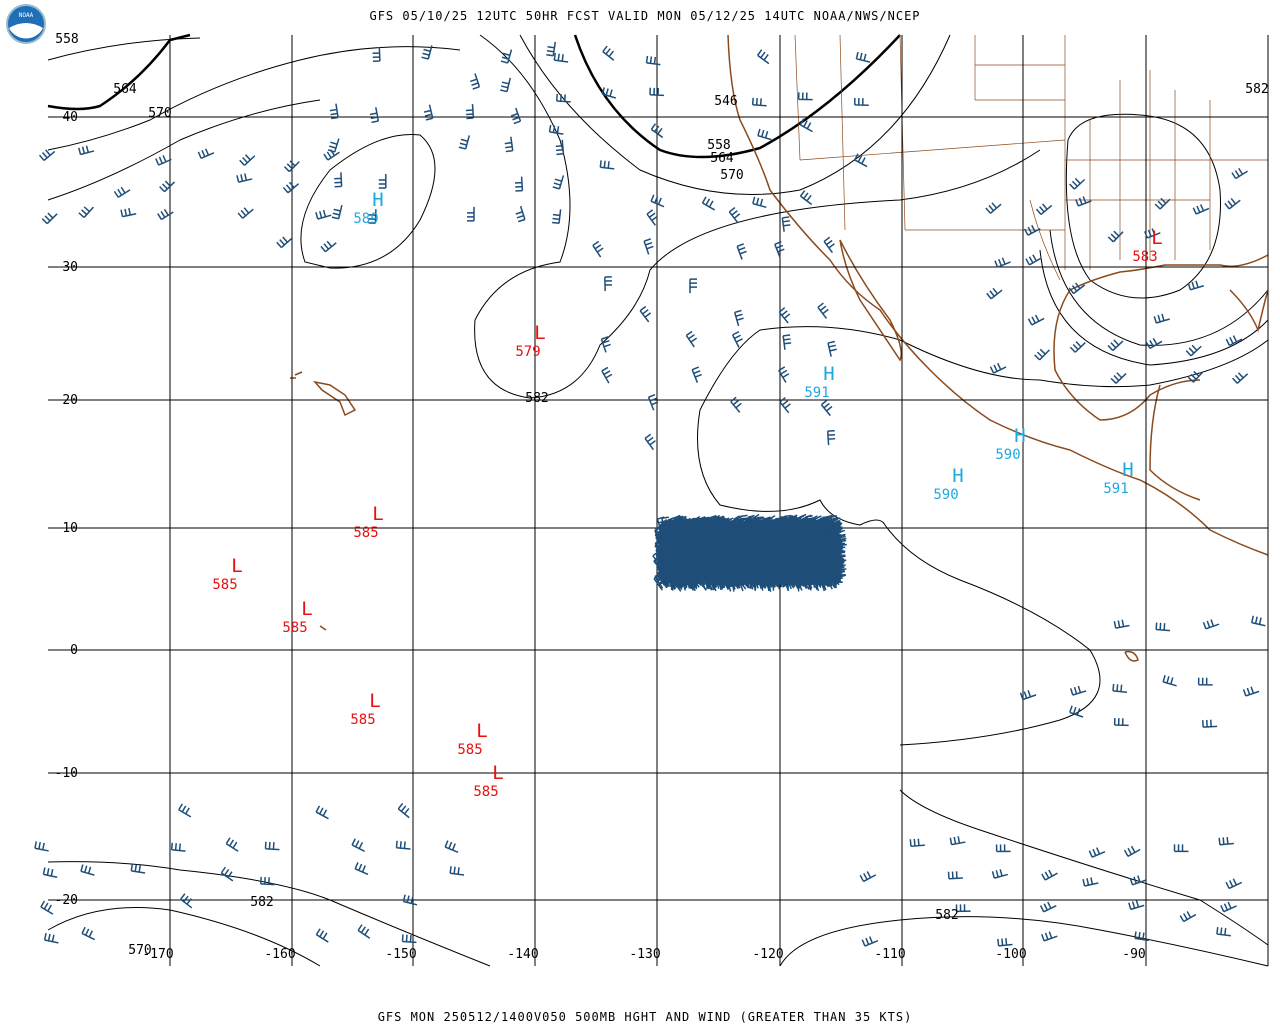 Image resolution: width=1280 pixels, height=1028 pixels. I want to click on noaa-logo: NOAA, so click(26, 24).